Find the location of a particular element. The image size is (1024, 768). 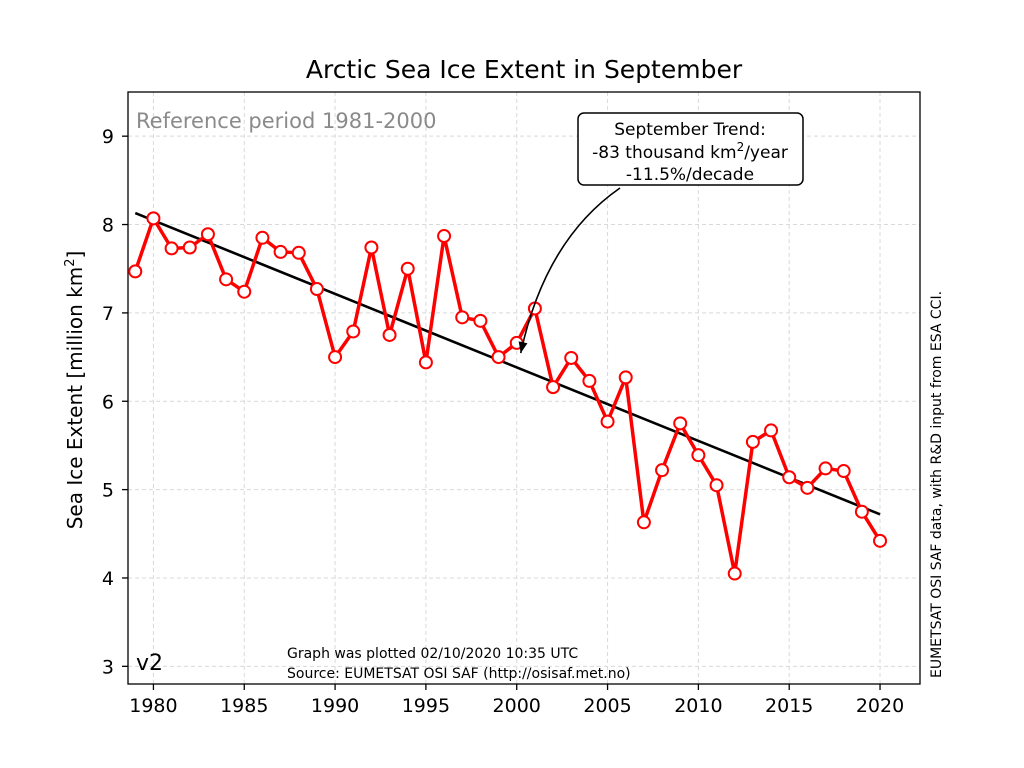

y-tick-label: 5 is located at coordinates (108, 491).